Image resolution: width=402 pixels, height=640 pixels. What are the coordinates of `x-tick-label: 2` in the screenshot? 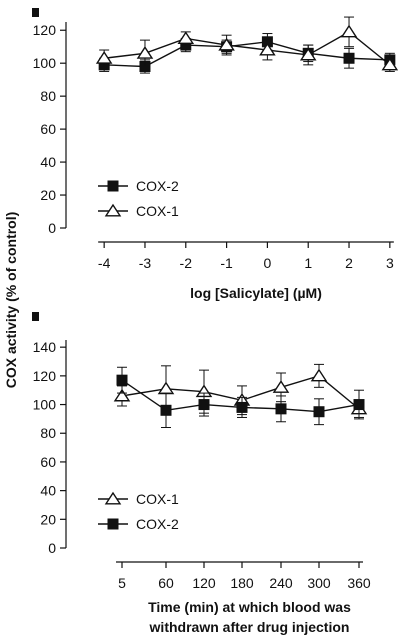 It's located at (349, 263).